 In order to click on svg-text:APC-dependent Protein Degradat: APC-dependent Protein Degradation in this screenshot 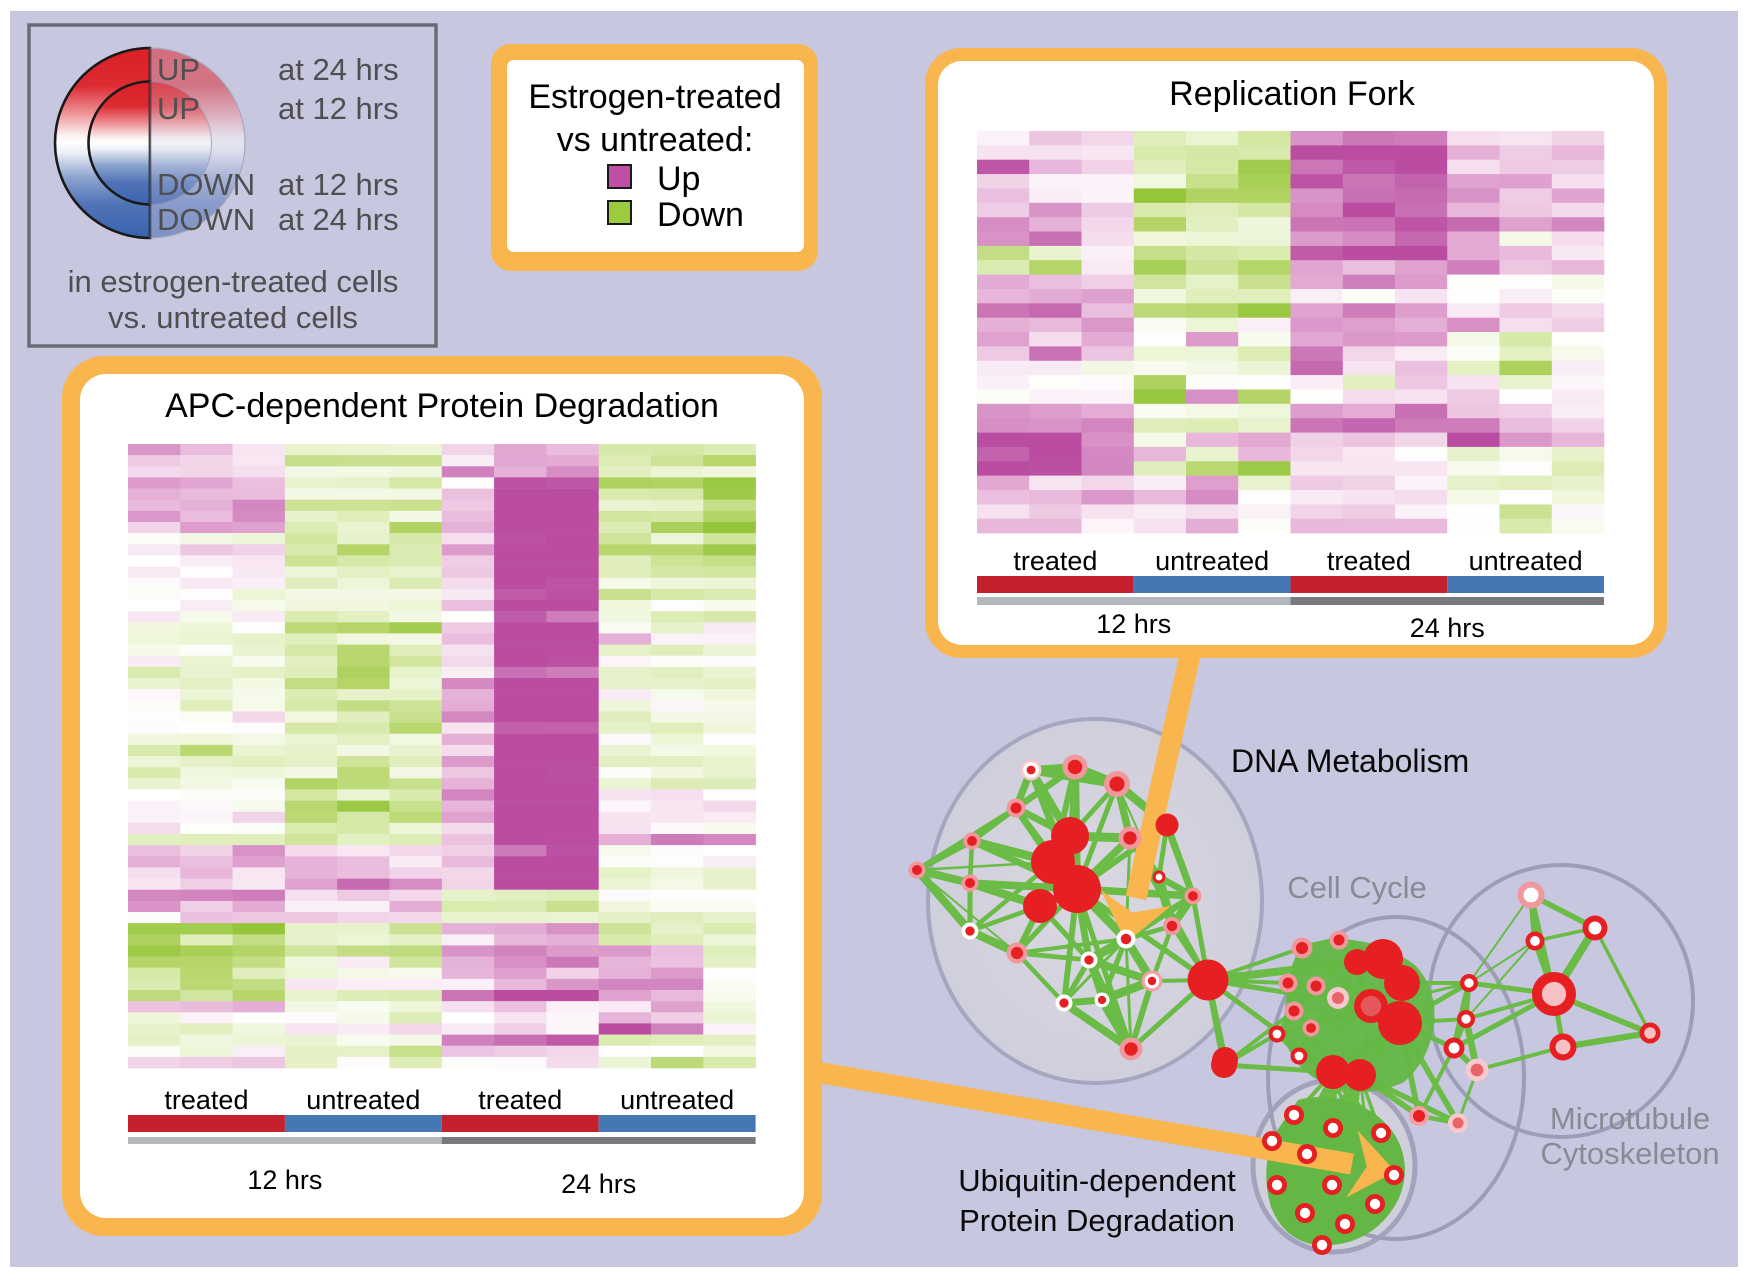, I will do `click(442, 406)`.